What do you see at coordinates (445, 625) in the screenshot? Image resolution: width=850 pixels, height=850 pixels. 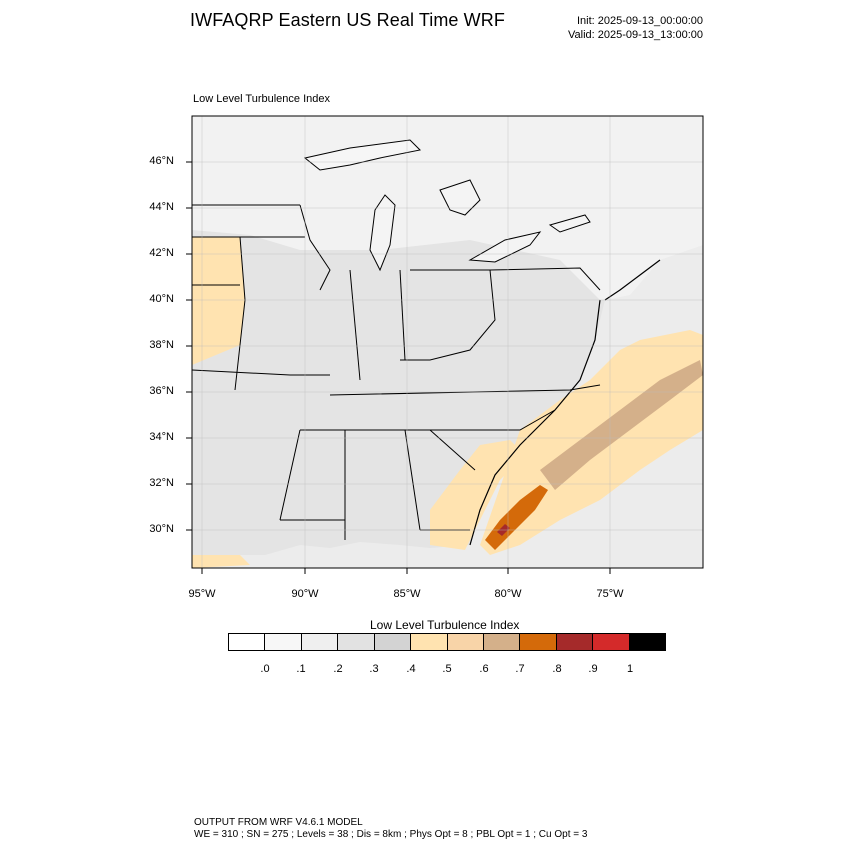 I see `colorbar-title: Low Level Turbulence Index` at bounding box center [445, 625].